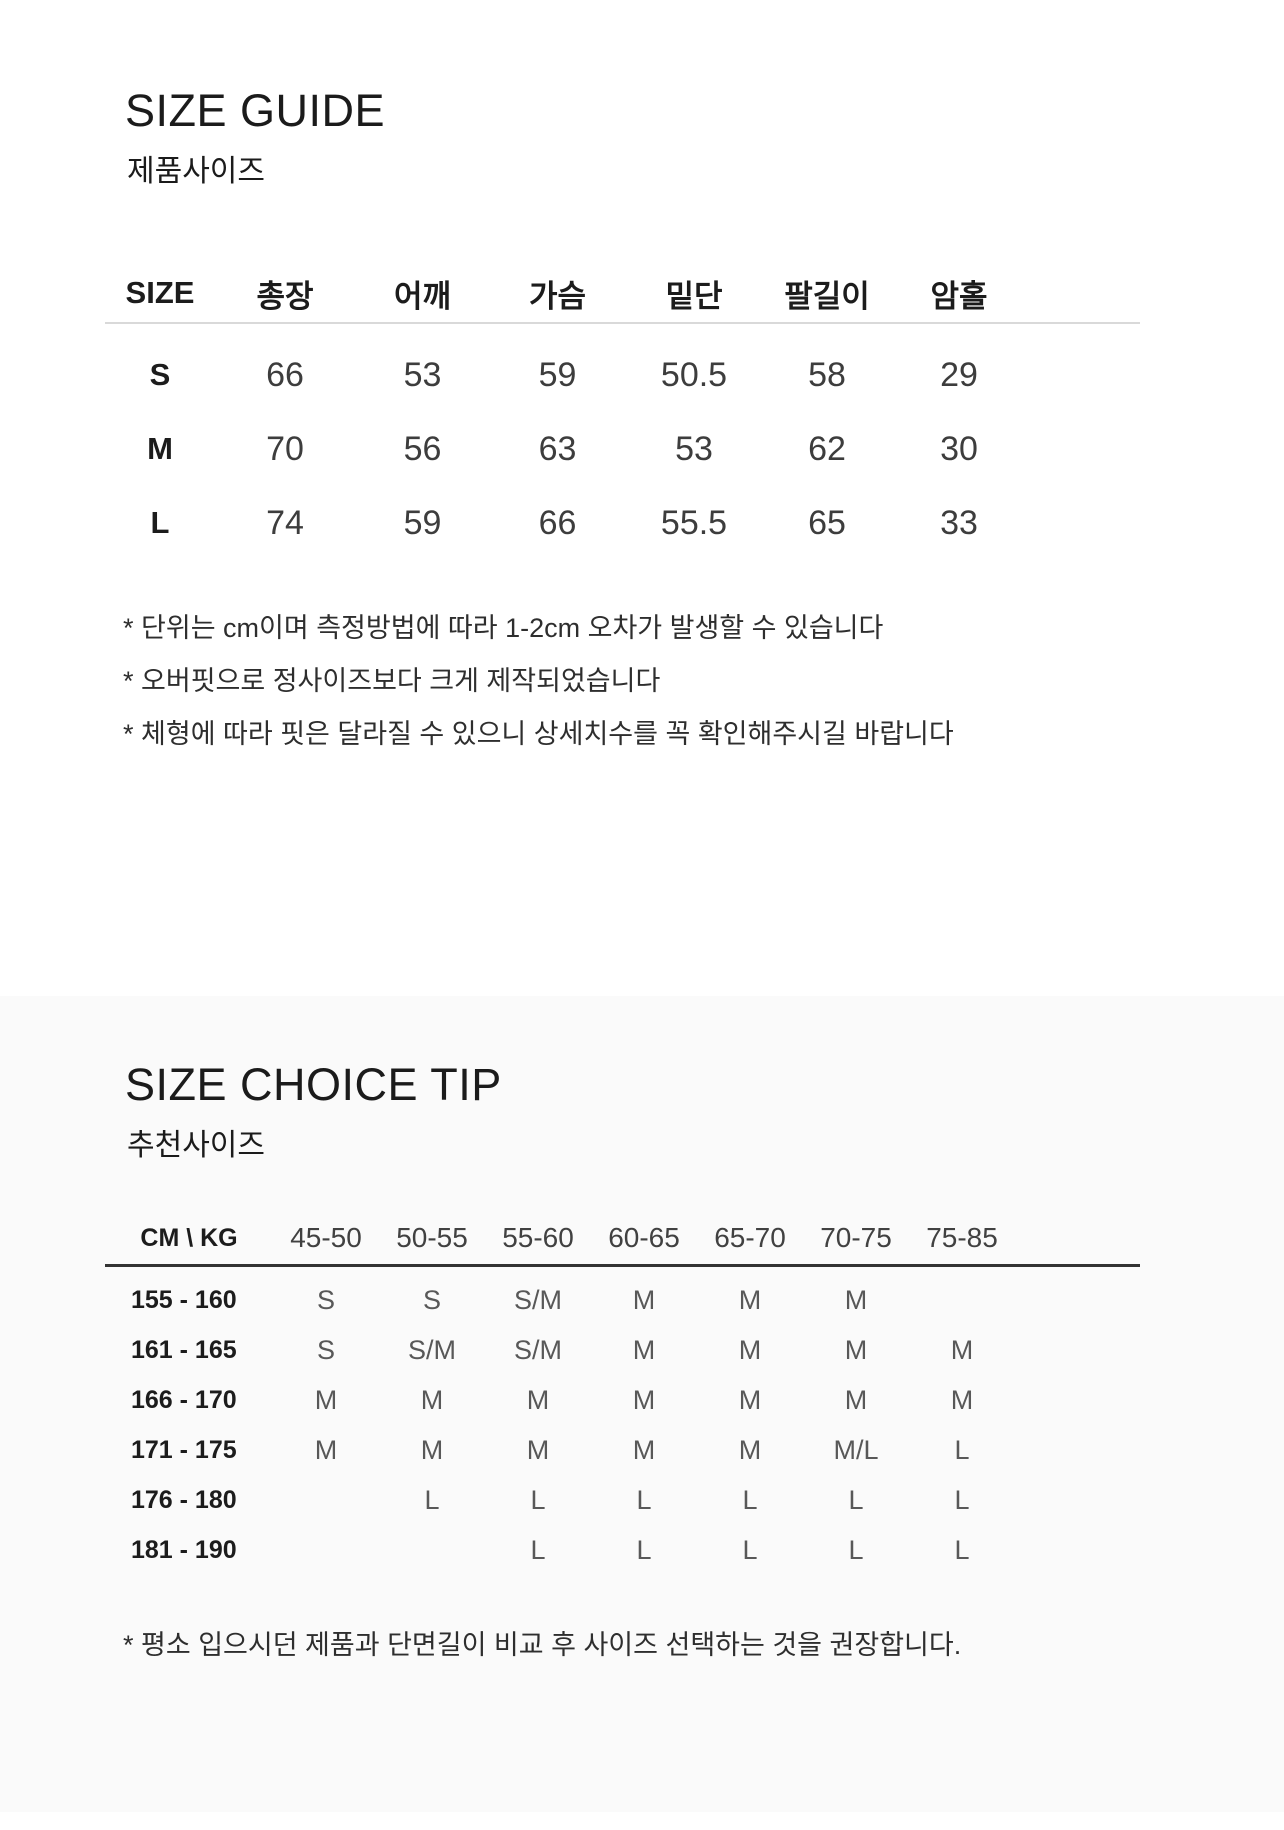 The width and height of the screenshot is (1284, 1830). I want to click on note-line: * 단위는 cm이며 측정방법에 따라 1-2cm 오차가 발생할 수 있습니다, so click(503, 628).